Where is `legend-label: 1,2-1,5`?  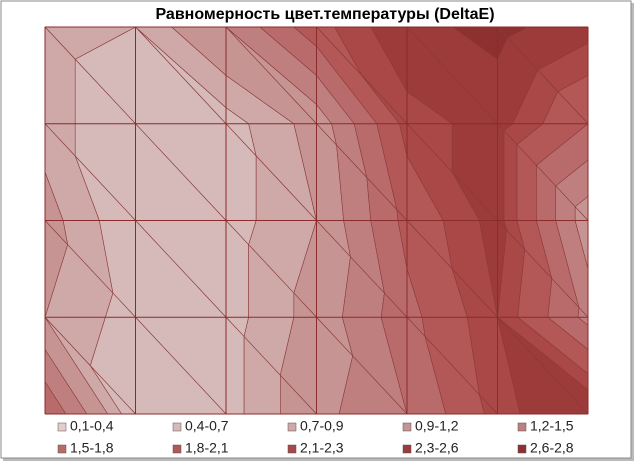
legend-label: 1,2-1,5 is located at coordinates (552, 426).